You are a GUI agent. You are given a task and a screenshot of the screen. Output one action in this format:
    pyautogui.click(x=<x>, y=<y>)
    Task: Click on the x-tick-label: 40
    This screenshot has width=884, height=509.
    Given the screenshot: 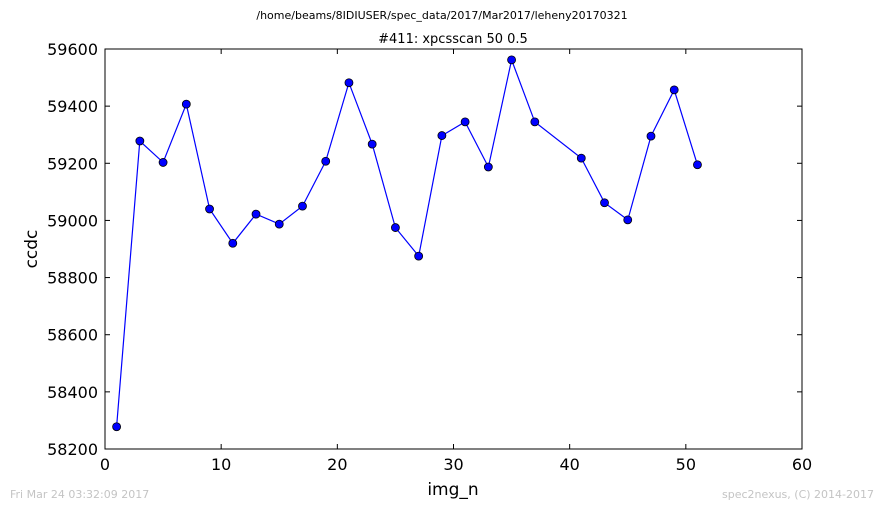 What is the action you would take?
    pyautogui.click(x=569, y=464)
    